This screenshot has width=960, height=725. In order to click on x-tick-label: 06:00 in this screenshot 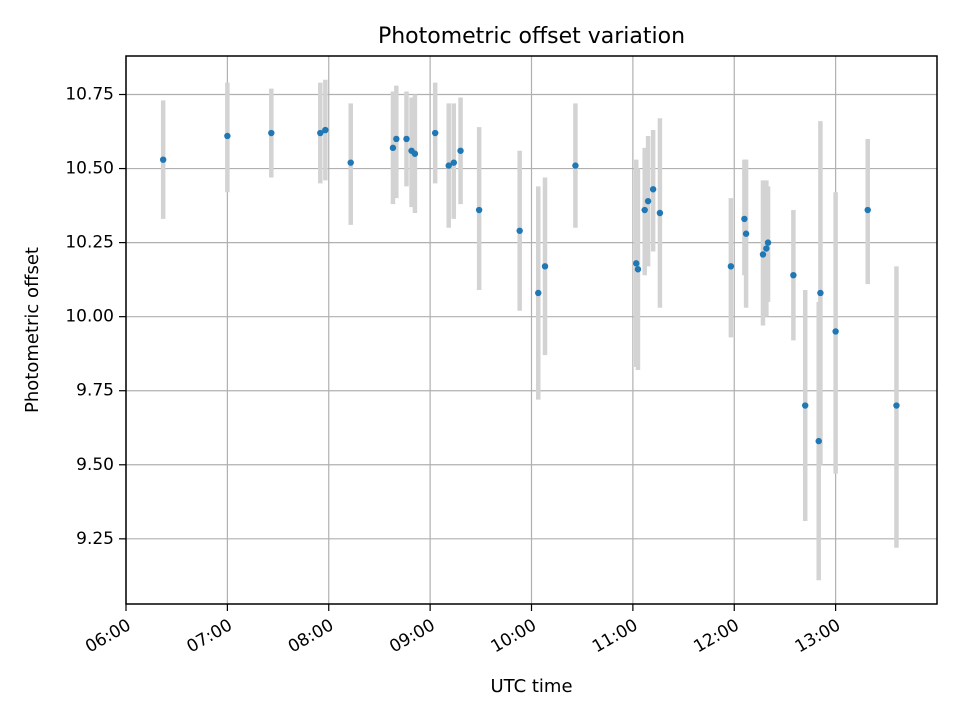, I will do `click(108, 636)`.